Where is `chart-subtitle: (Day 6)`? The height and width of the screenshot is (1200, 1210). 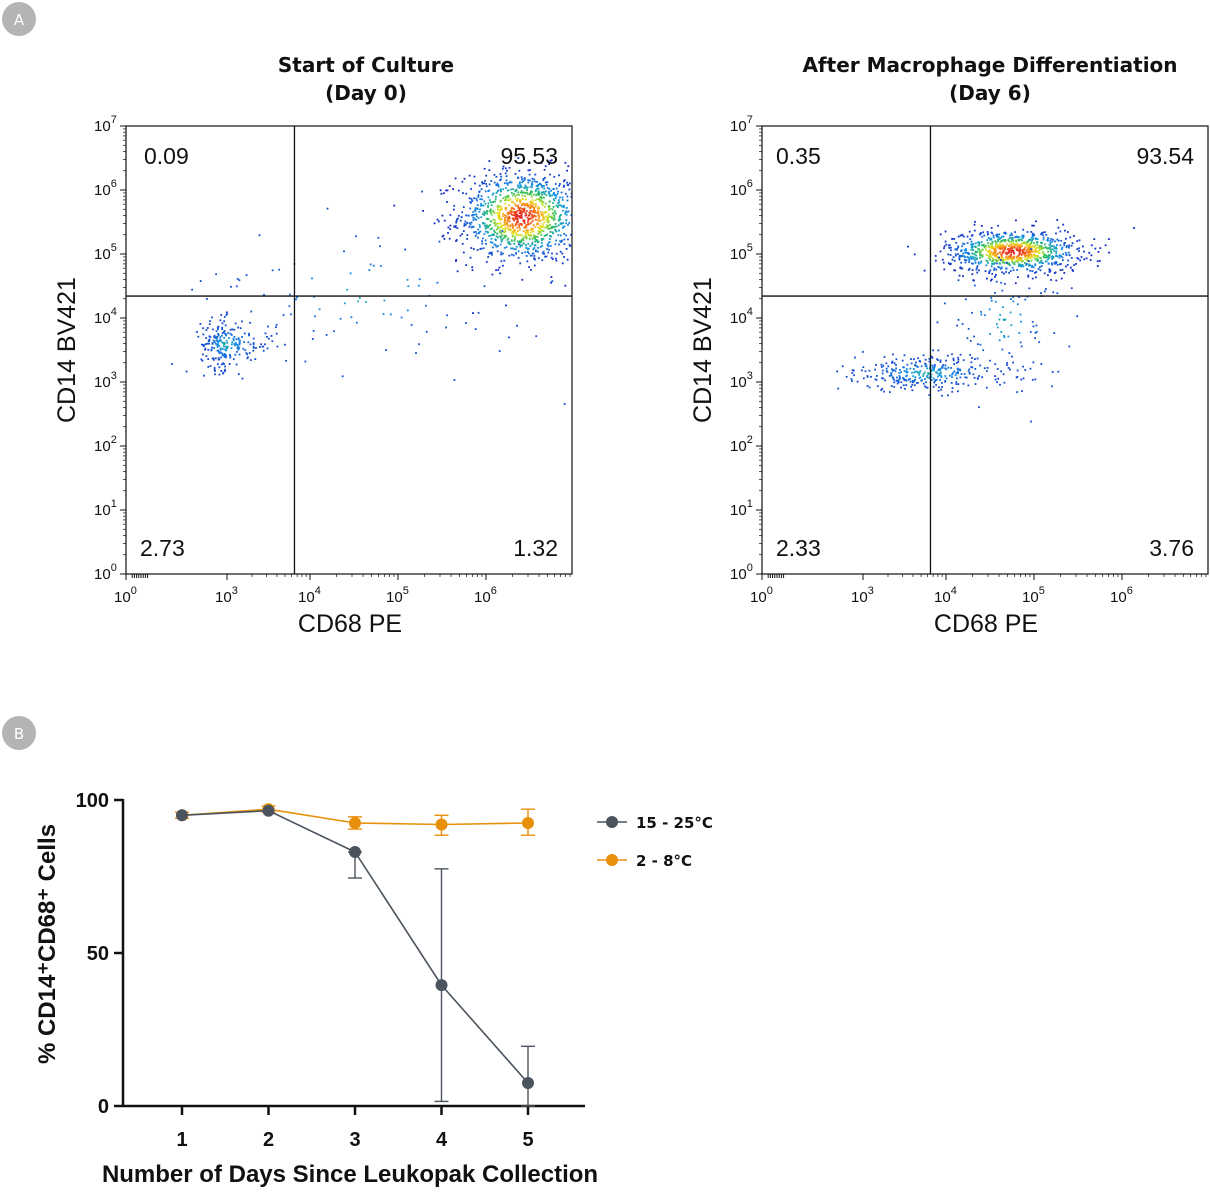 chart-subtitle: (Day 6) is located at coordinates (990, 93).